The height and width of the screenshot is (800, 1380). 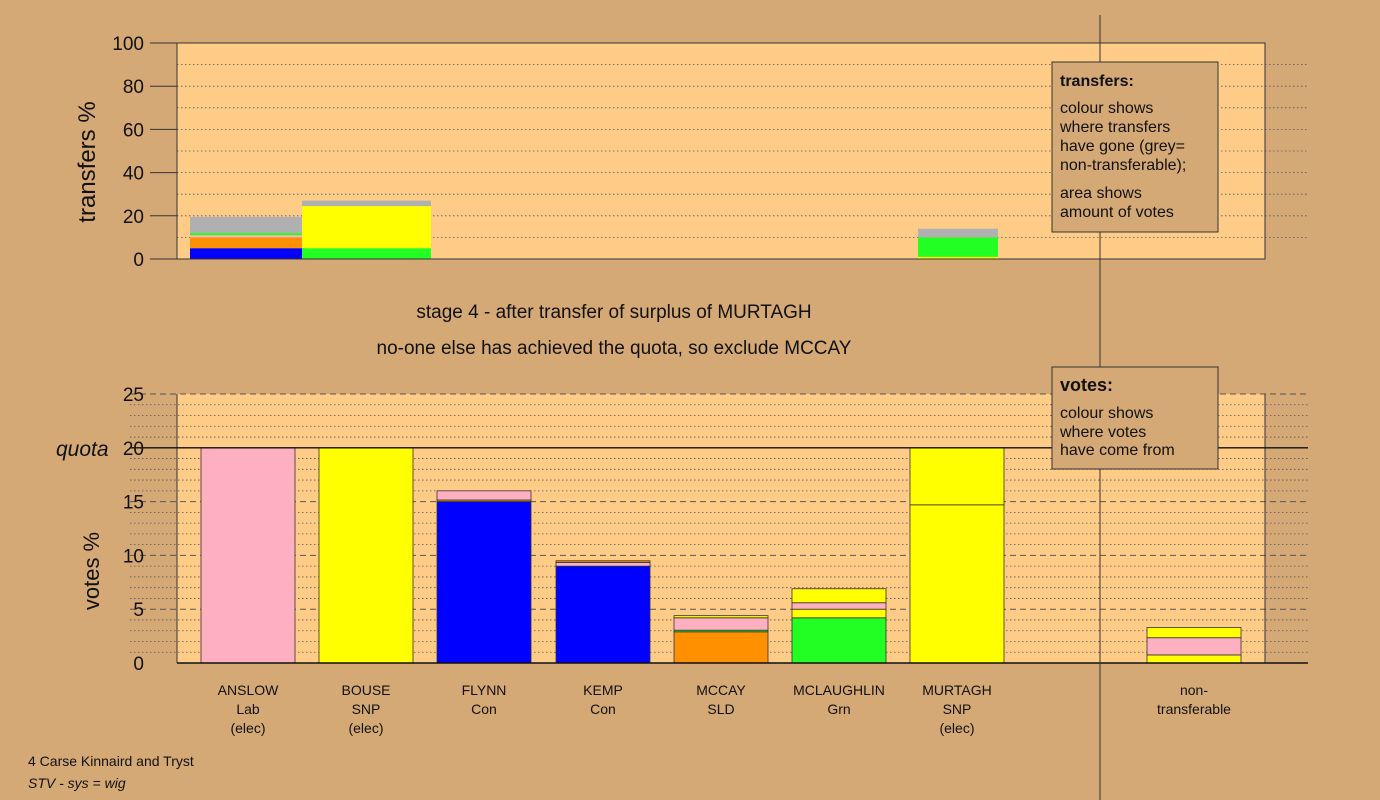 What do you see at coordinates (91, 571) in the screenshot?
I see `votes-y-axis-label: votes %` at bounding box center [91, 571].